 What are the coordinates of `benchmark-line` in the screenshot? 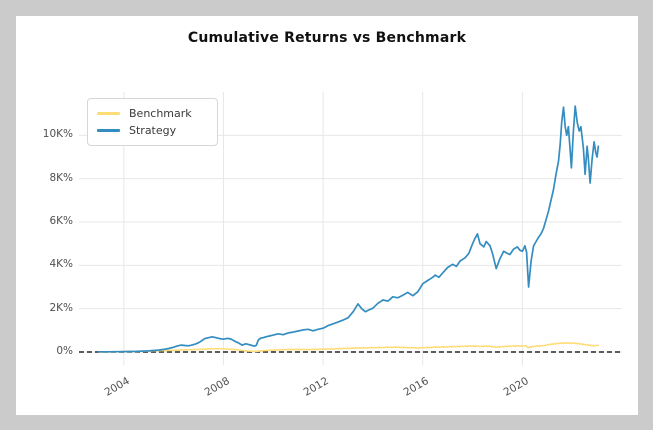 It's located at (349, 347).